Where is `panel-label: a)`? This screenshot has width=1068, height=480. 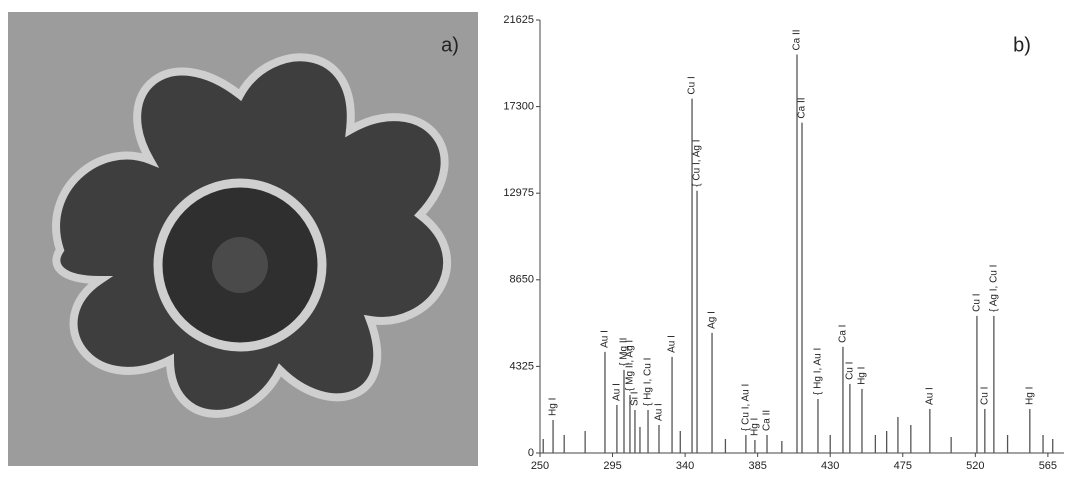
panel-label: a) is located at coordinates (450, 45).